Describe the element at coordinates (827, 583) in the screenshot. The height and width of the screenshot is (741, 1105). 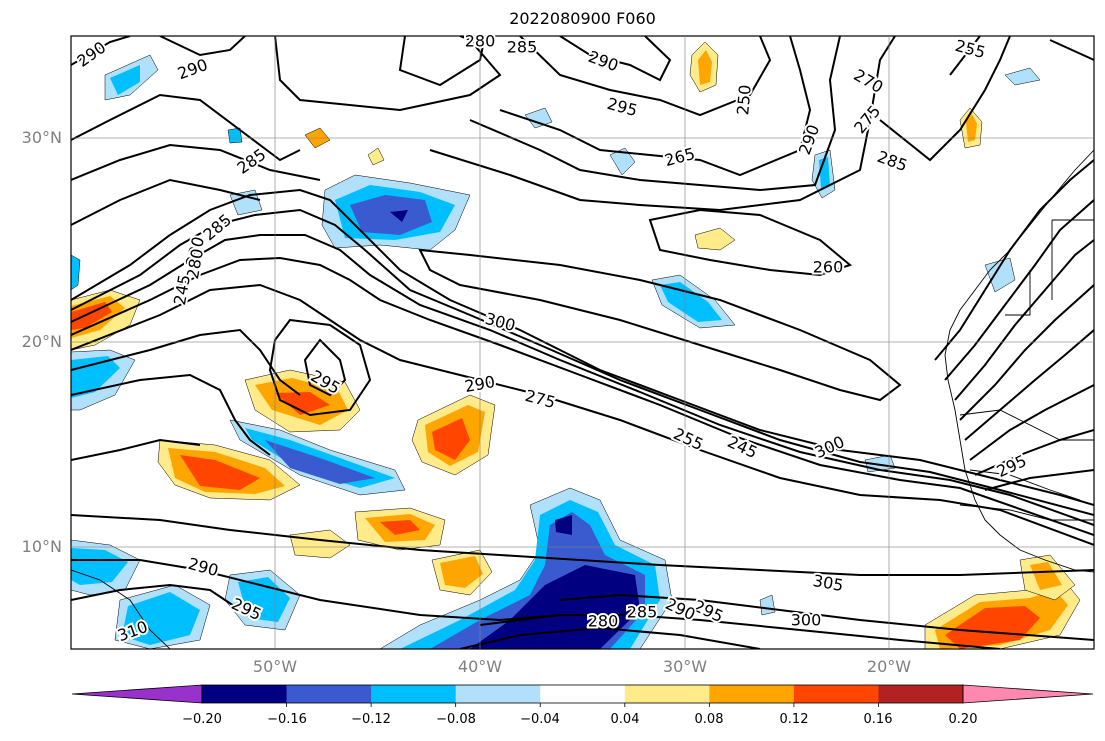
I see `contour-label: 305` at that location.